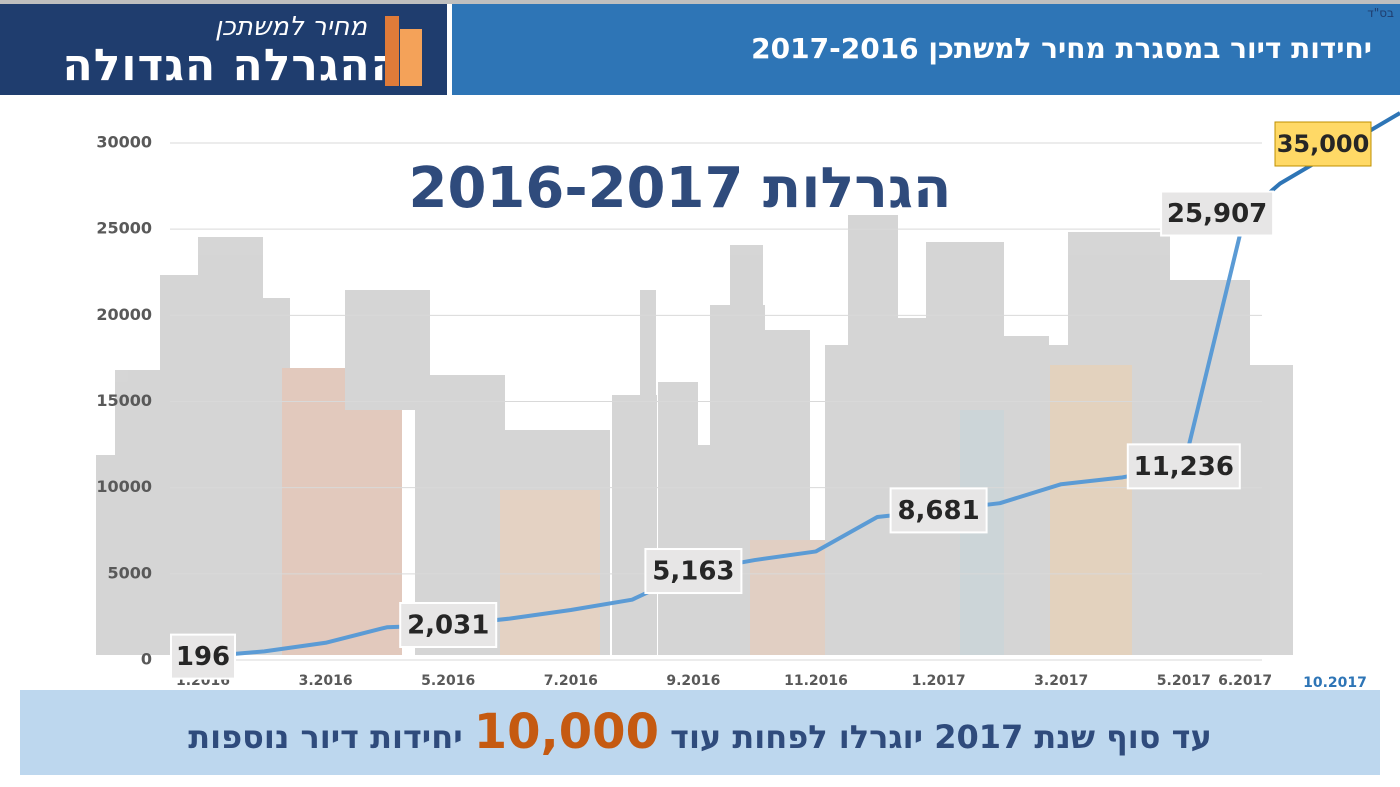 The width and height of the screenshot is (1400, 787). What do you see at coordinates (290, 27) in the screenshot?
I see `logo-top: מחיר למשתכן` at bounding box center [290, 27].